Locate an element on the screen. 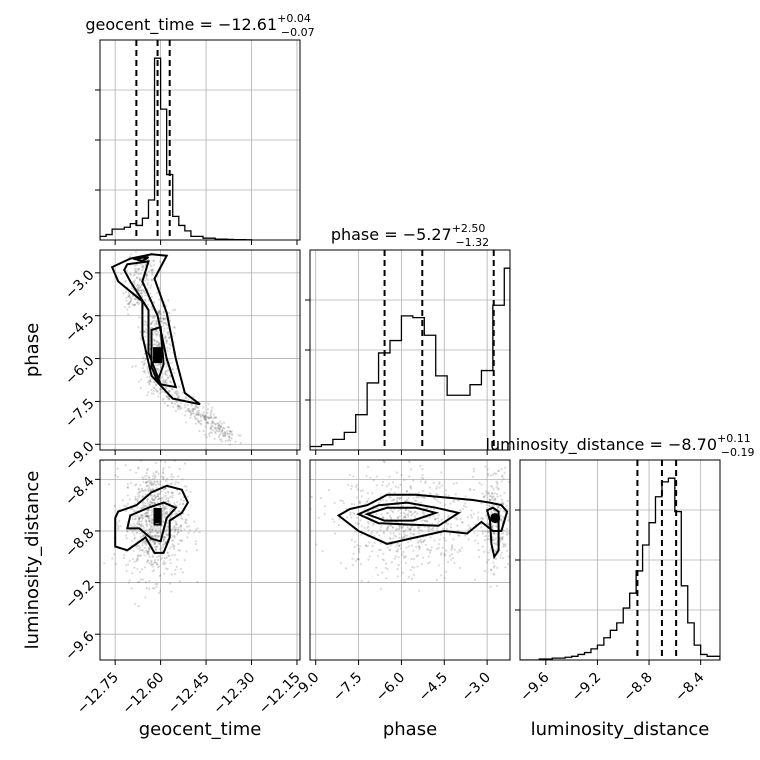  x-tick-label-luminosity_distance: −8.4 is located at coordinates (689, 686).